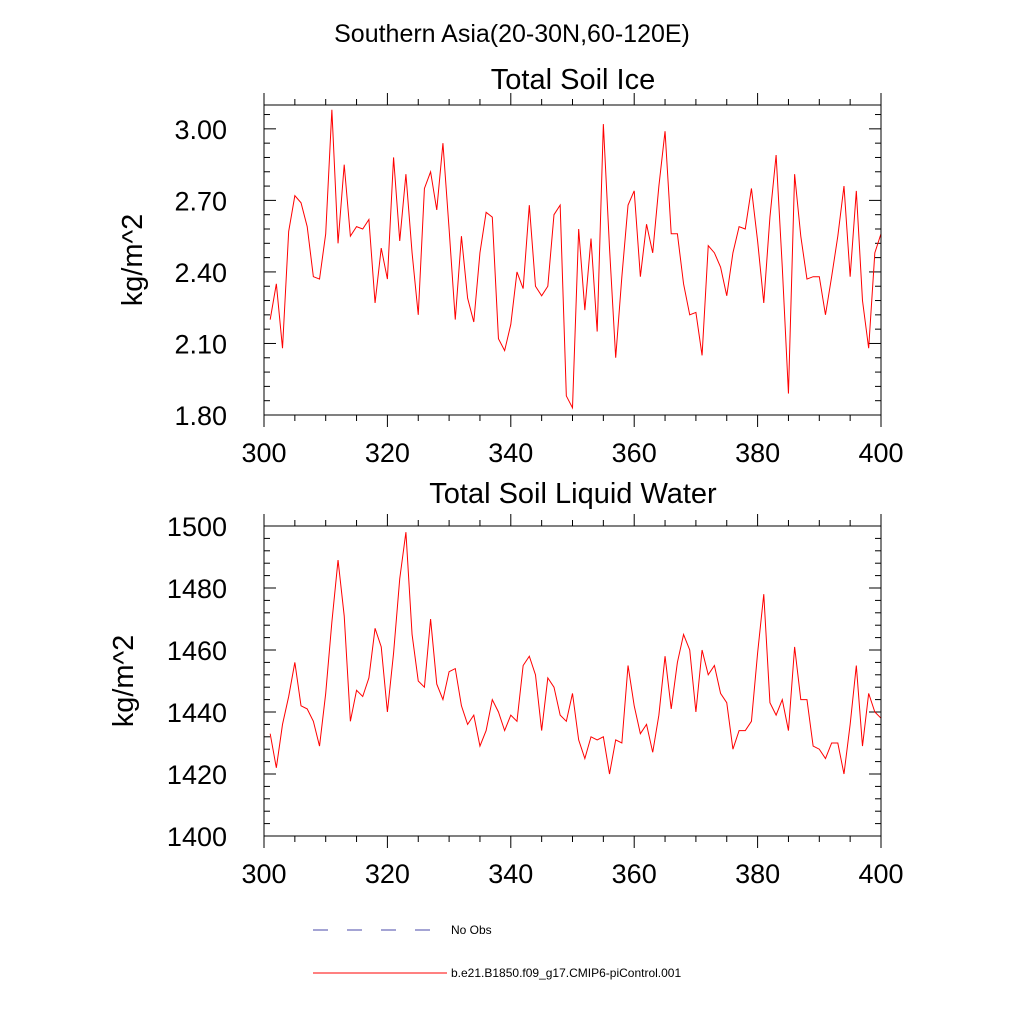  I want to click on y-tick-label: 1460, so click(197, 651).